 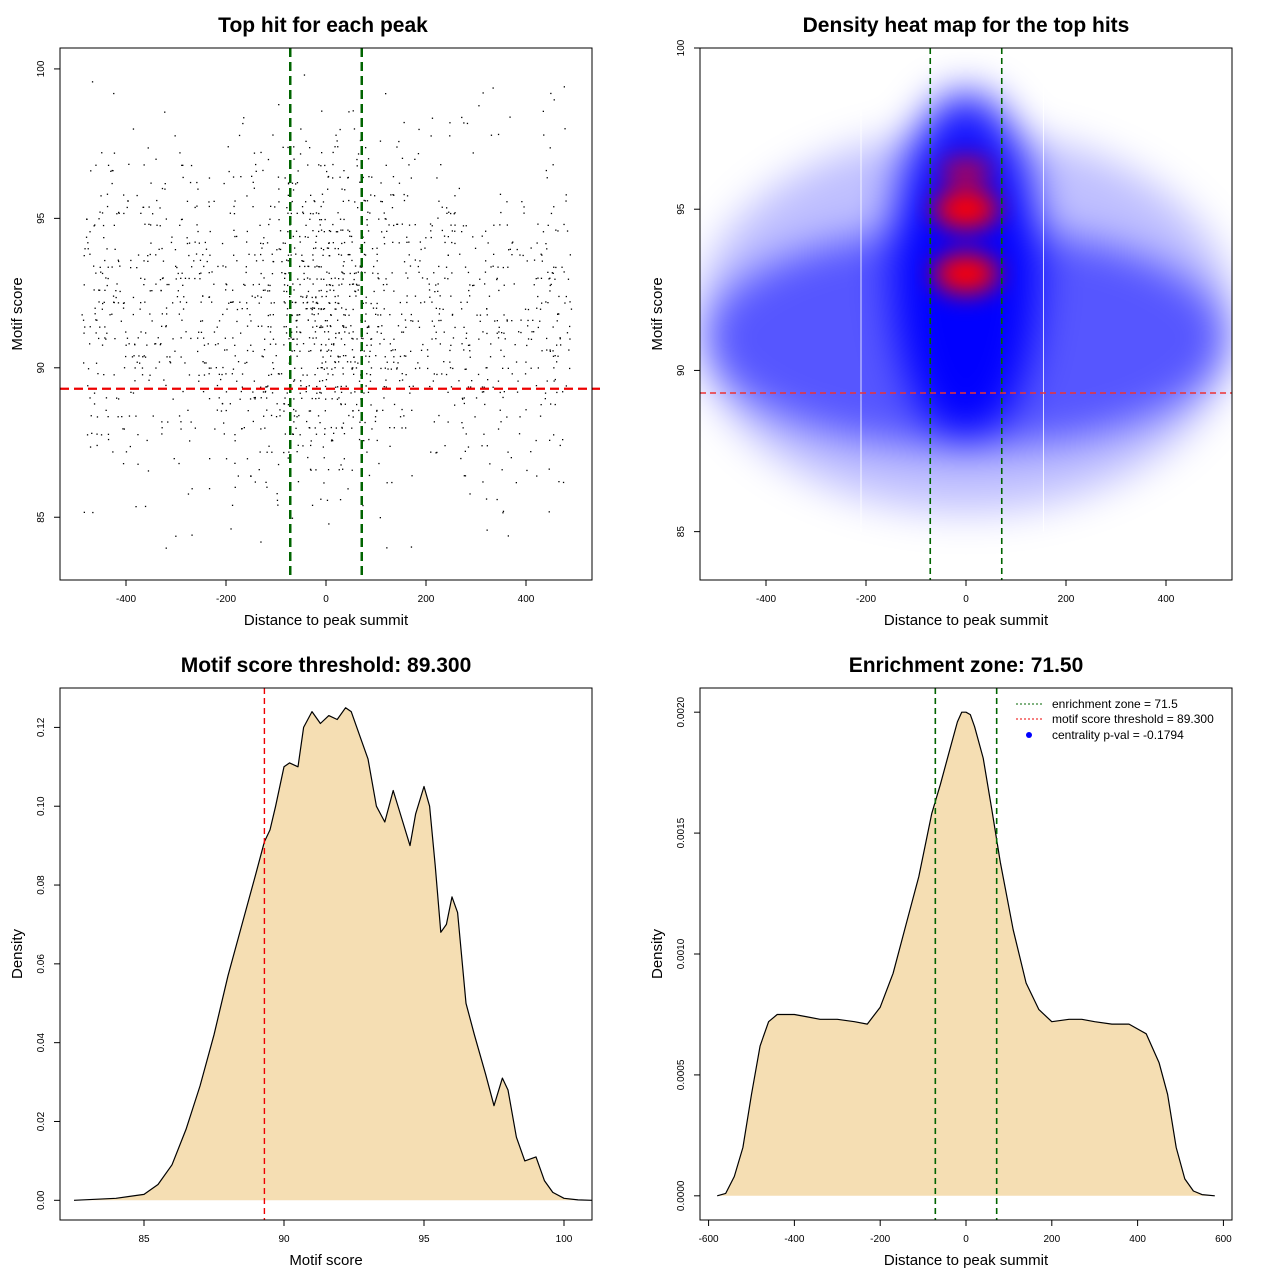 I want to click on x-tick-label: 100, so click(x=564, y=1239).